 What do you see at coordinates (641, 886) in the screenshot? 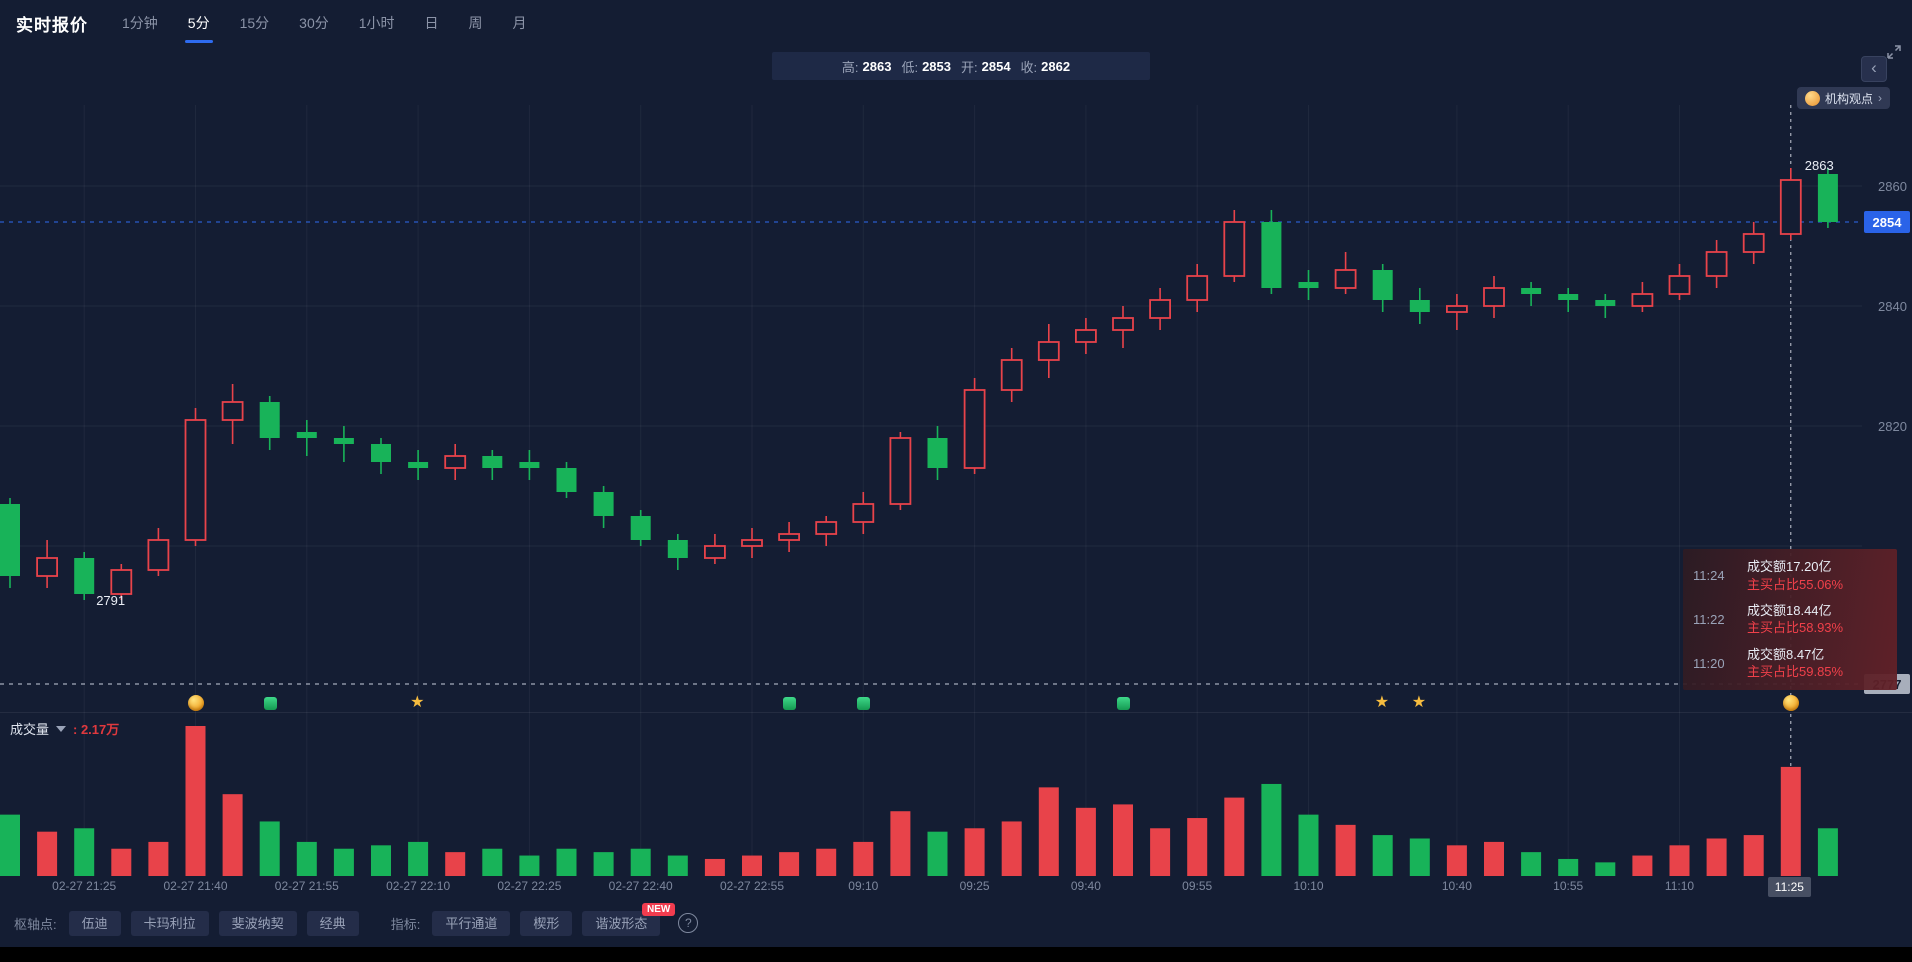
I see `svg-text: 02-27 22:40` at bounding box center [641, 886].